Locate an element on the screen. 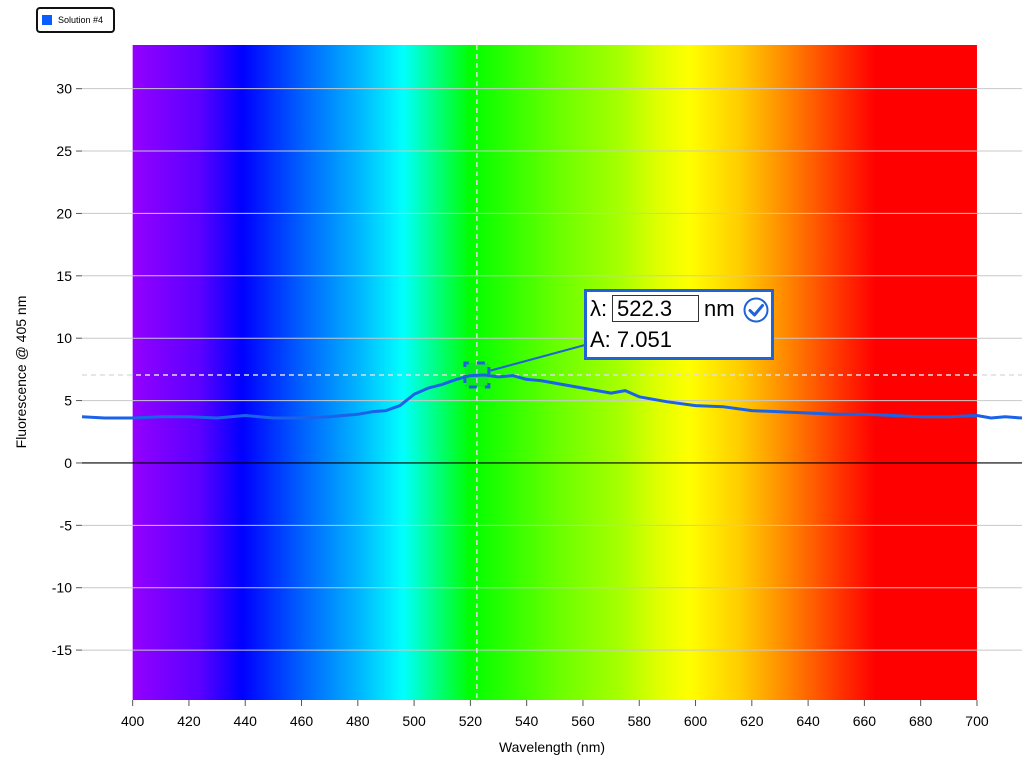 The height and width of the screenshot is (768, 1024). y-tick-label: 0 is located at coordinates (68, 463).